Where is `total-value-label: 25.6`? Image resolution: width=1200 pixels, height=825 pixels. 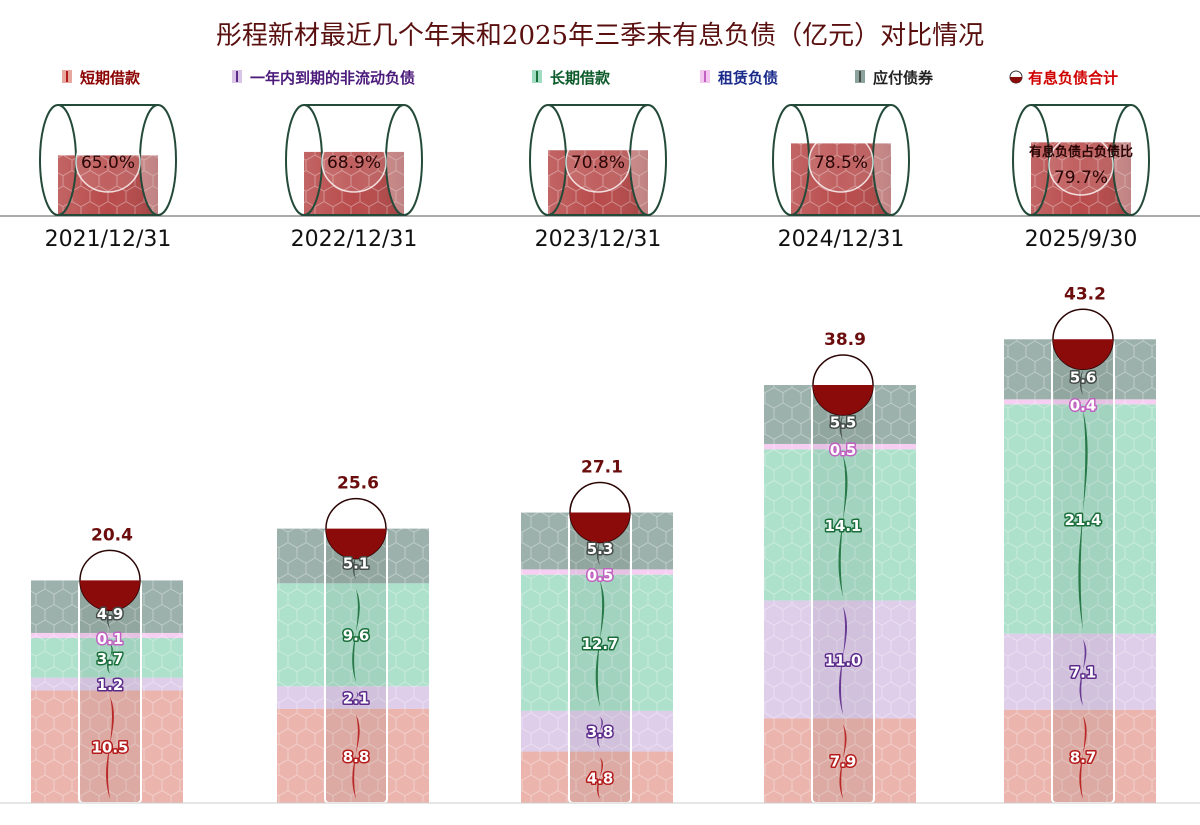 total-value-label: 25.6 is located at coordinates (358, 484).